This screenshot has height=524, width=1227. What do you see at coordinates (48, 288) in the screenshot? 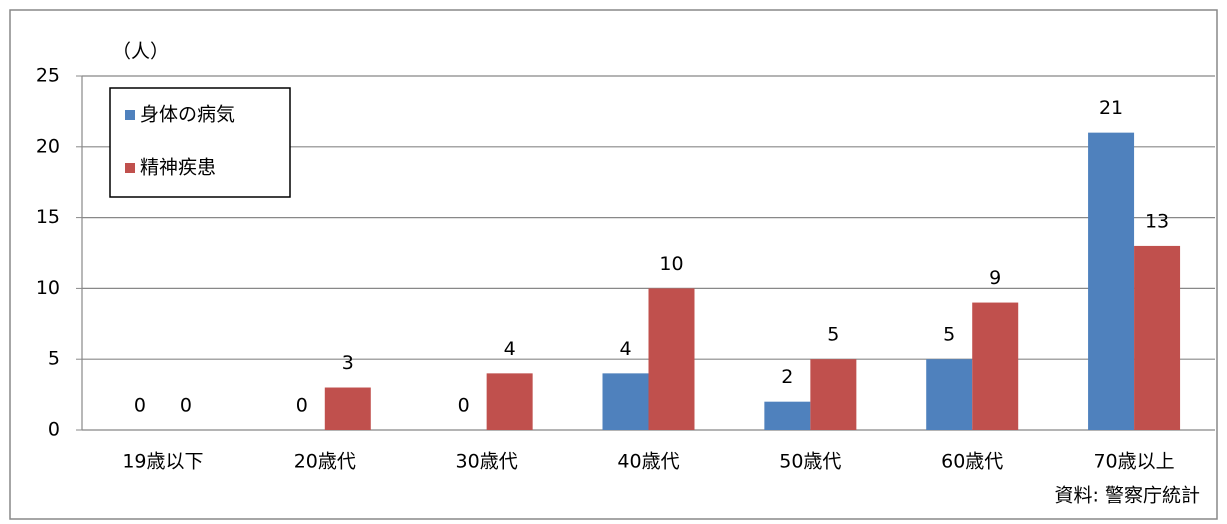
I see `y-tick-label: 10` at bounding box center [48, 288].